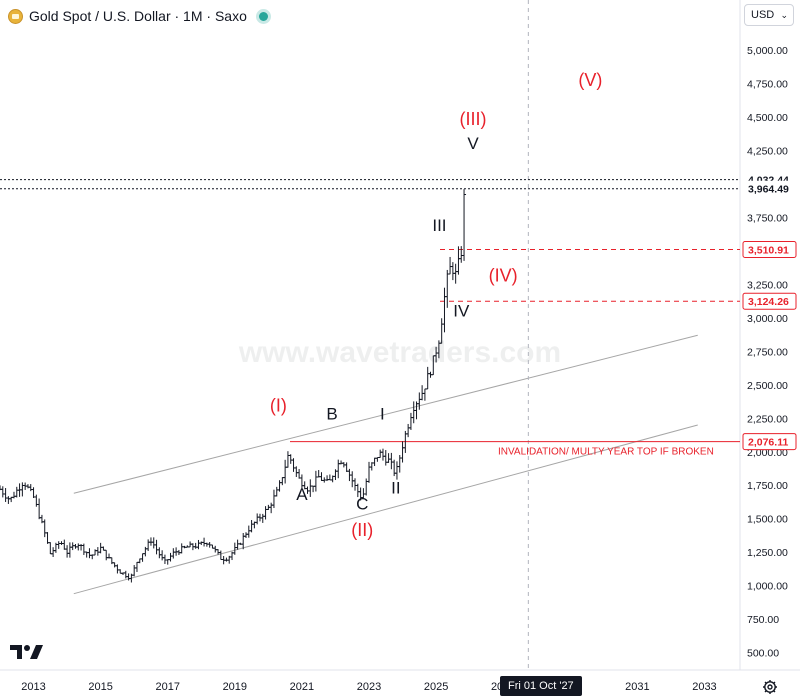 This screenshot has width=800, height=700. What do you see at coordinates (767, 85) in the screenshot?
I see `y-tick-label: 4,750.00` at bounding box center [767, 85].